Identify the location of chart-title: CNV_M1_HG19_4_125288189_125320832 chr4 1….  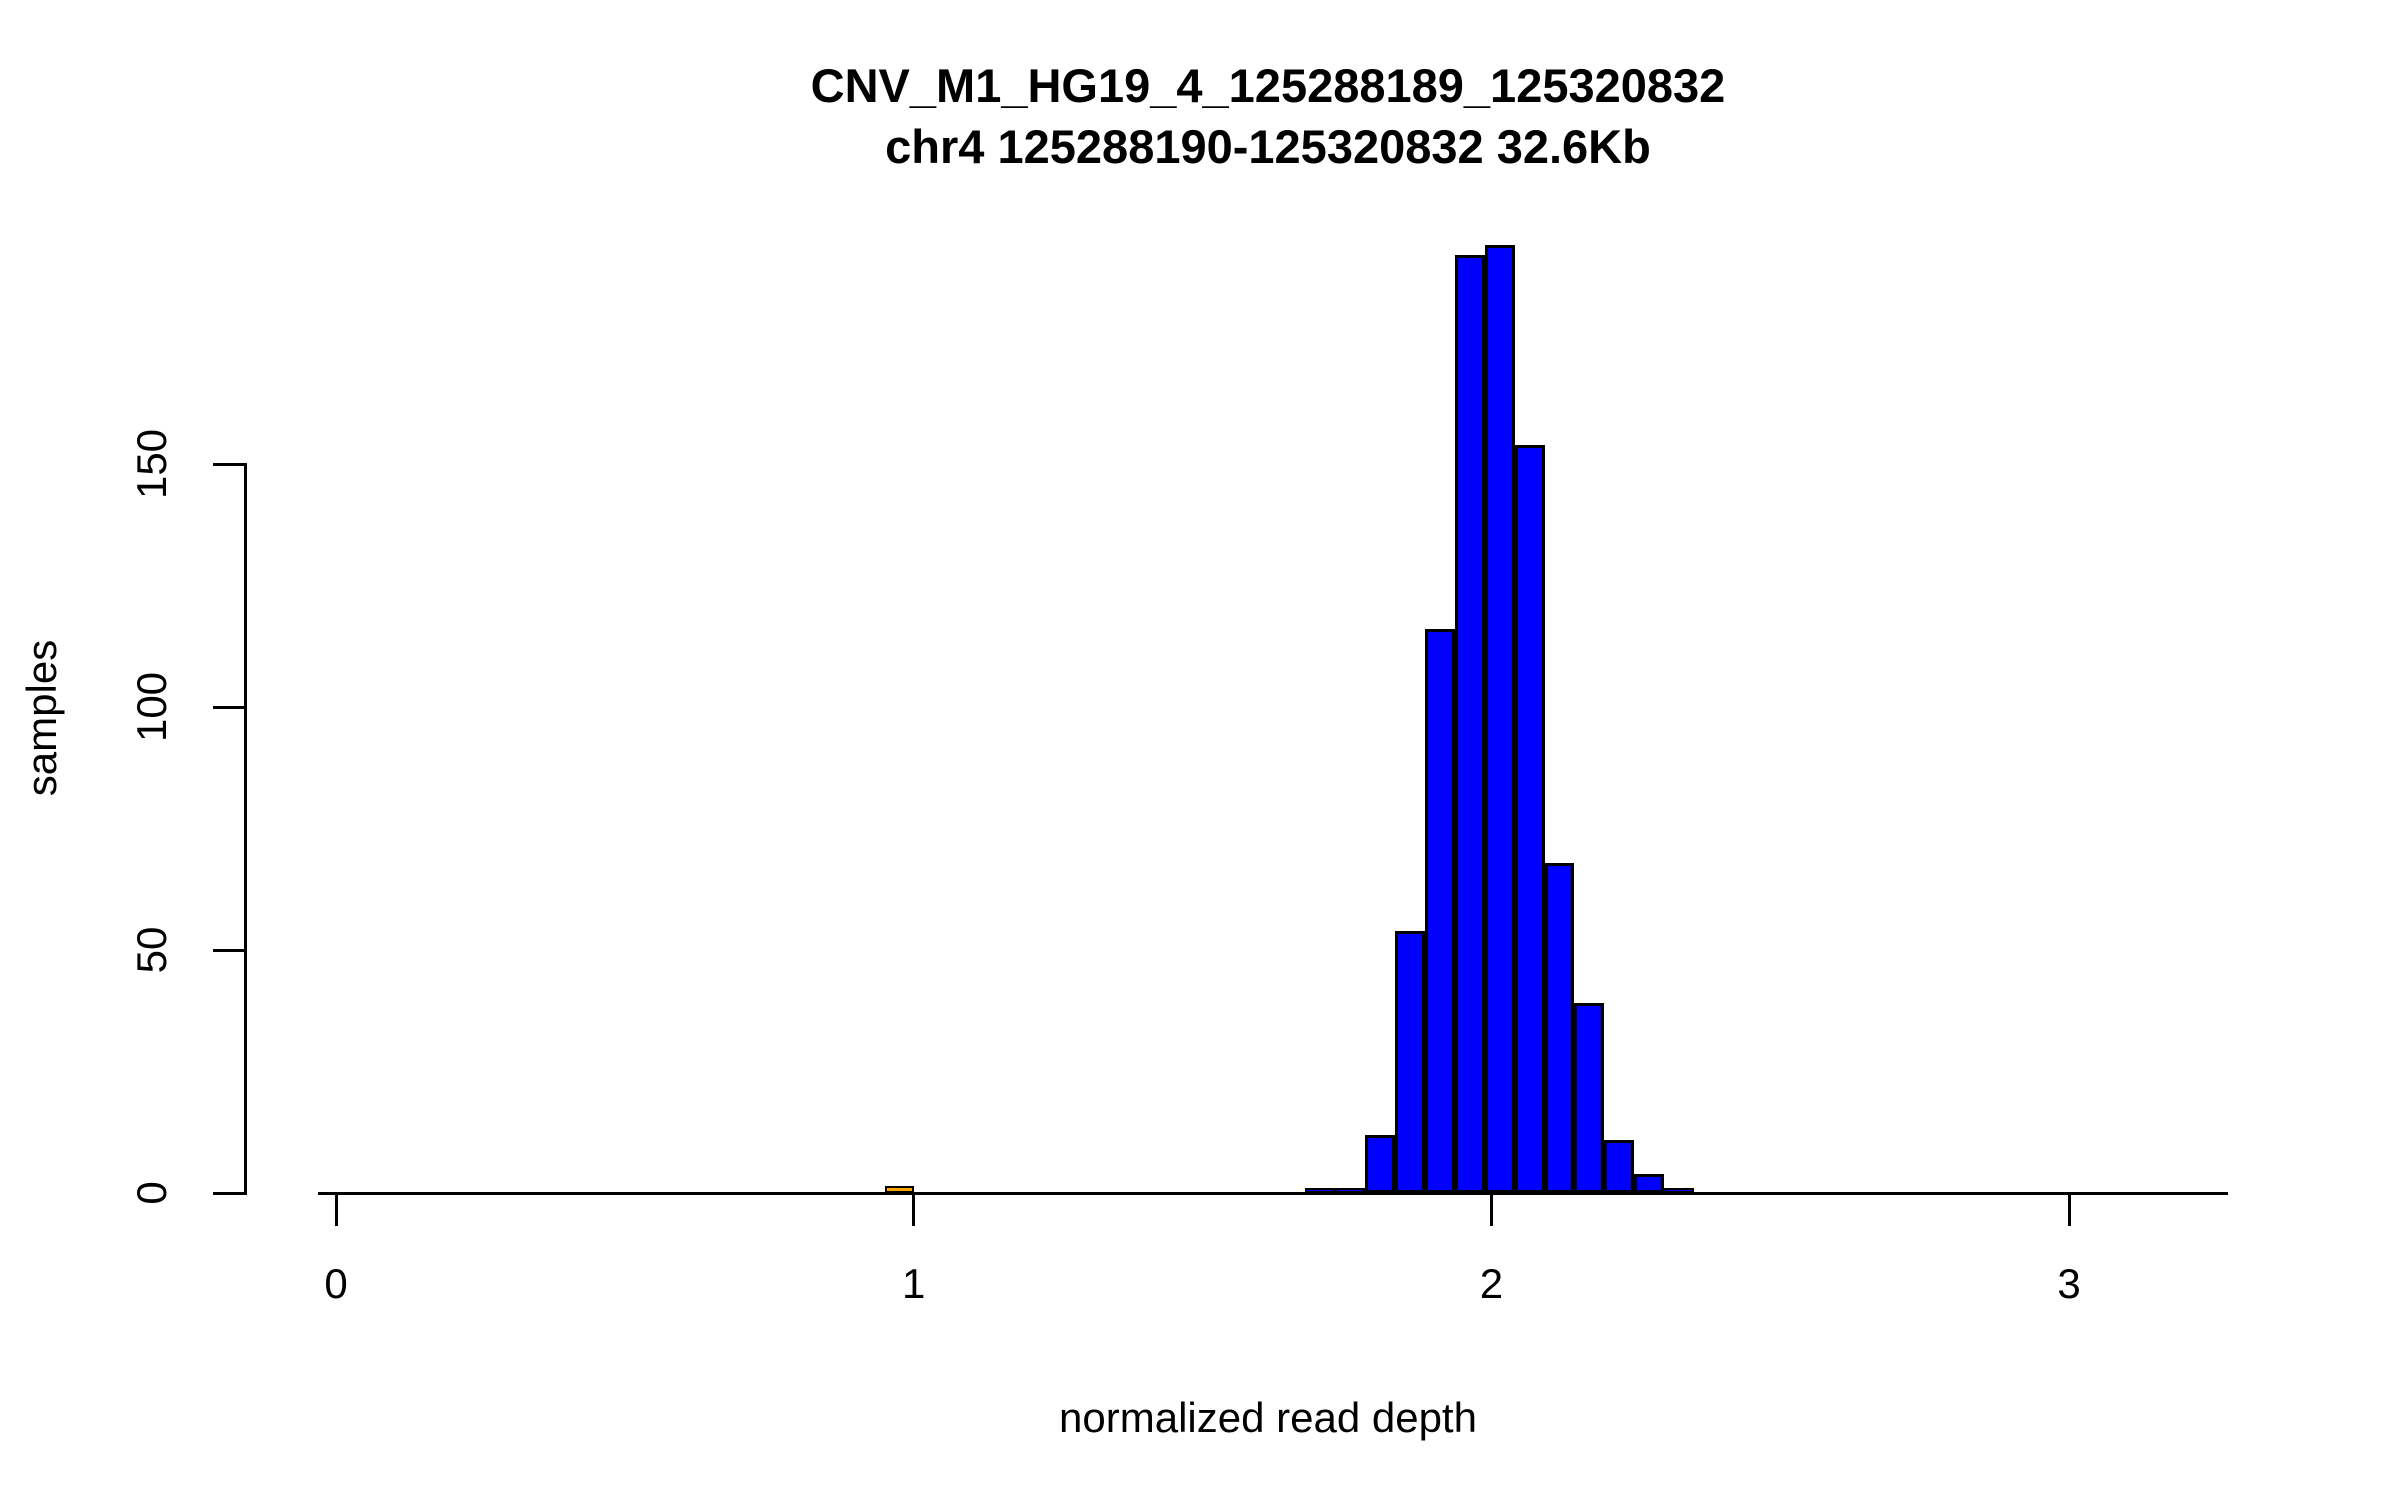
(1268, 116).